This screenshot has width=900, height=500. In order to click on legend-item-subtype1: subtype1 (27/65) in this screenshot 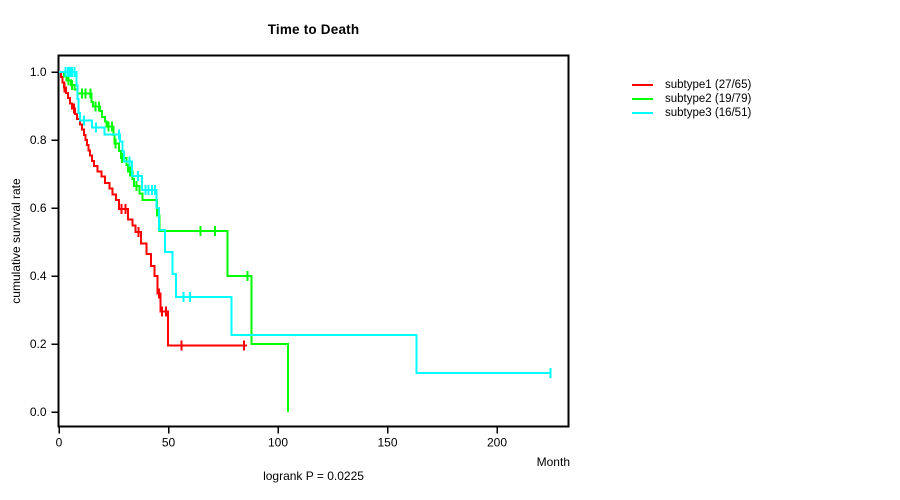, I will do `click(691, 85)`.